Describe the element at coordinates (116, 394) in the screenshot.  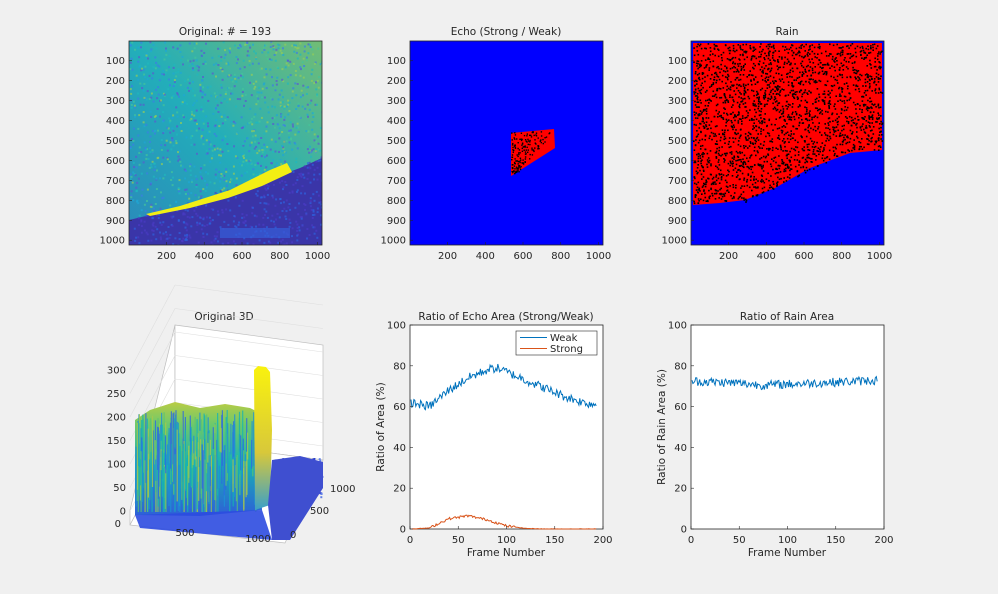
I see `z-tick-label: 250` at that location.